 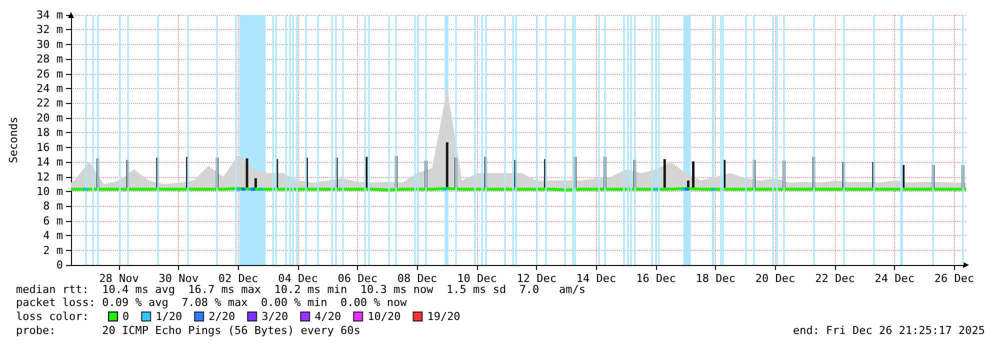 I want to click on y-tick-label: 28 m, so click(x=50, y=59).